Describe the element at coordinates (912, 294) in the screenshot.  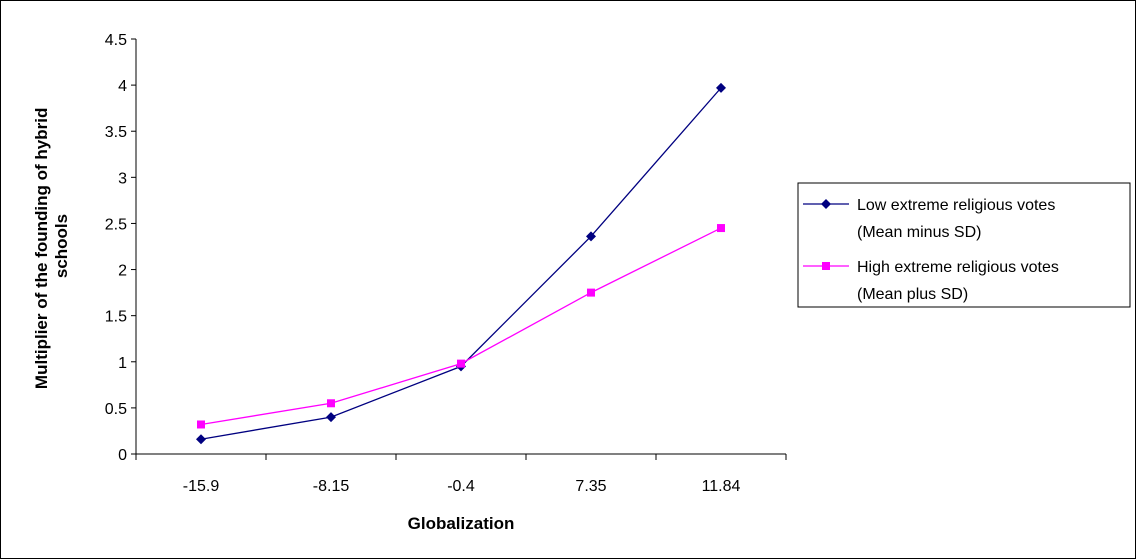
I see `legend-label-high-line-2: (Mean plus SD)` at that location.